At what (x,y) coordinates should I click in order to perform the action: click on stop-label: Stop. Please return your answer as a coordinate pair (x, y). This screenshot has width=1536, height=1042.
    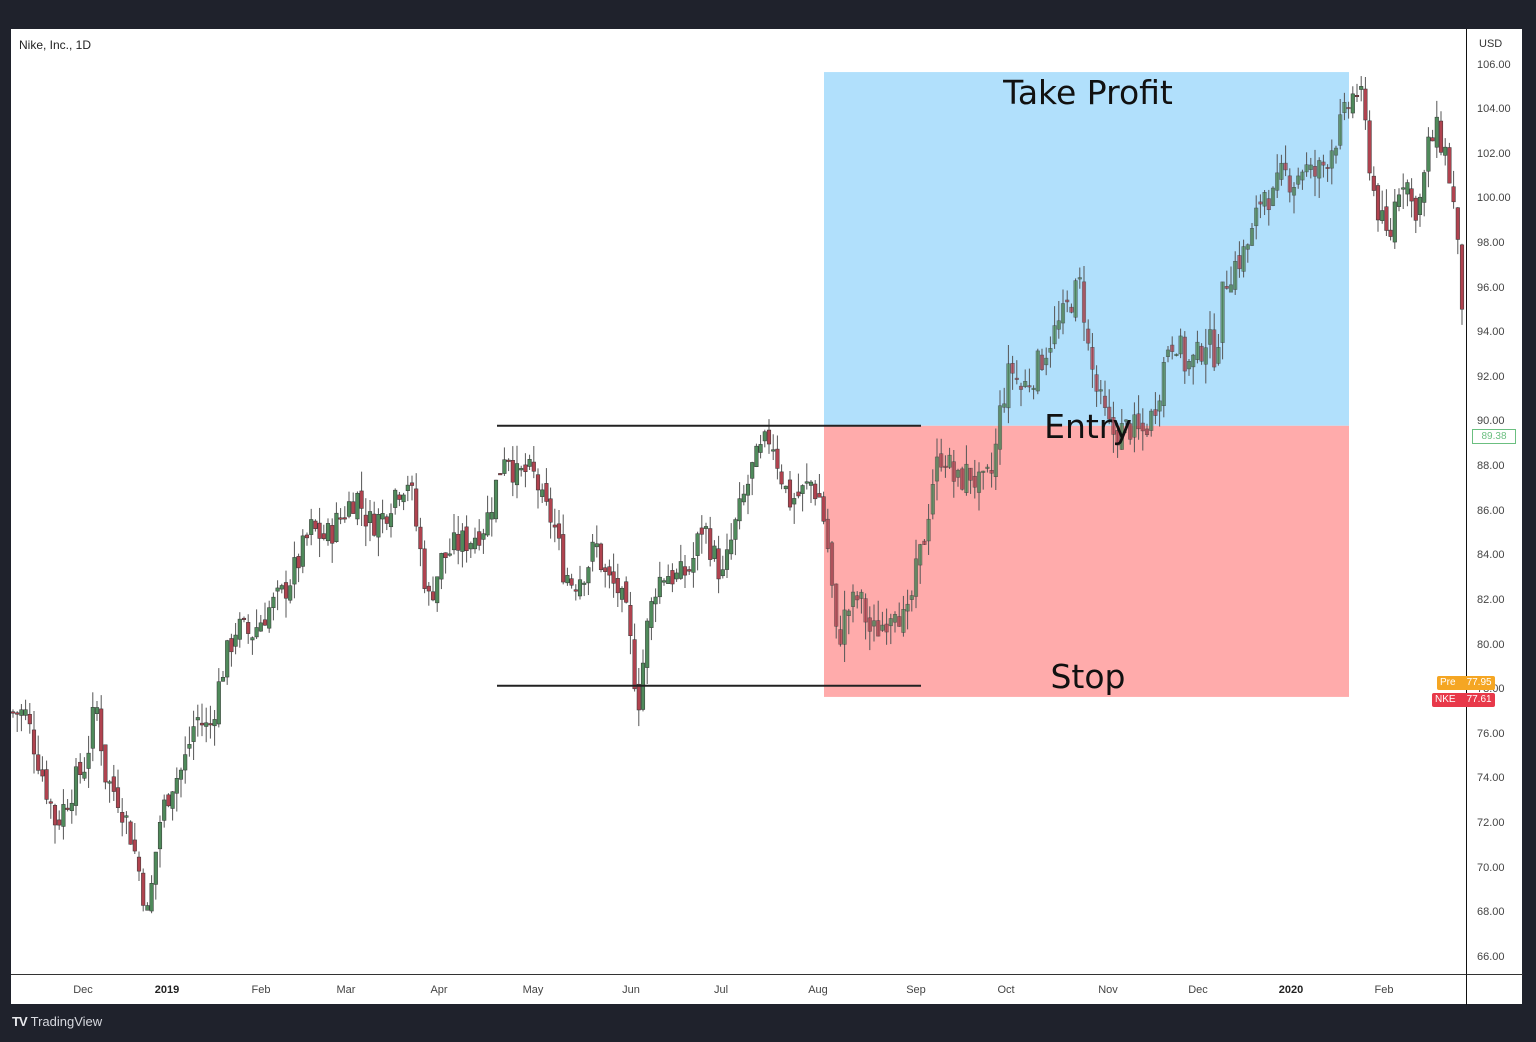
    Looking at the image, I should click on (1088, 676).